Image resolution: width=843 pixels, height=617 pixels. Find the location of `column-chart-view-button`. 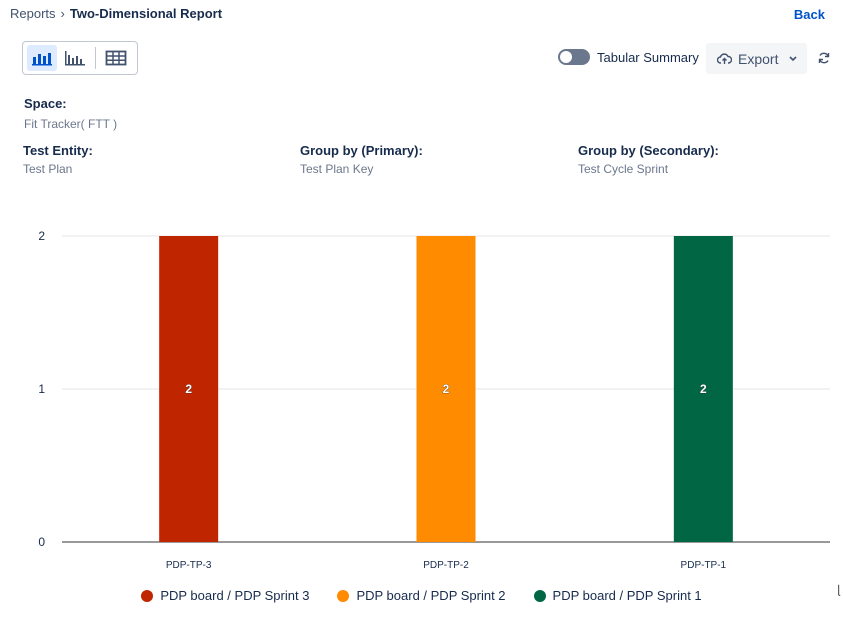

column-chart-view-button is located at coordinates (75, 58).